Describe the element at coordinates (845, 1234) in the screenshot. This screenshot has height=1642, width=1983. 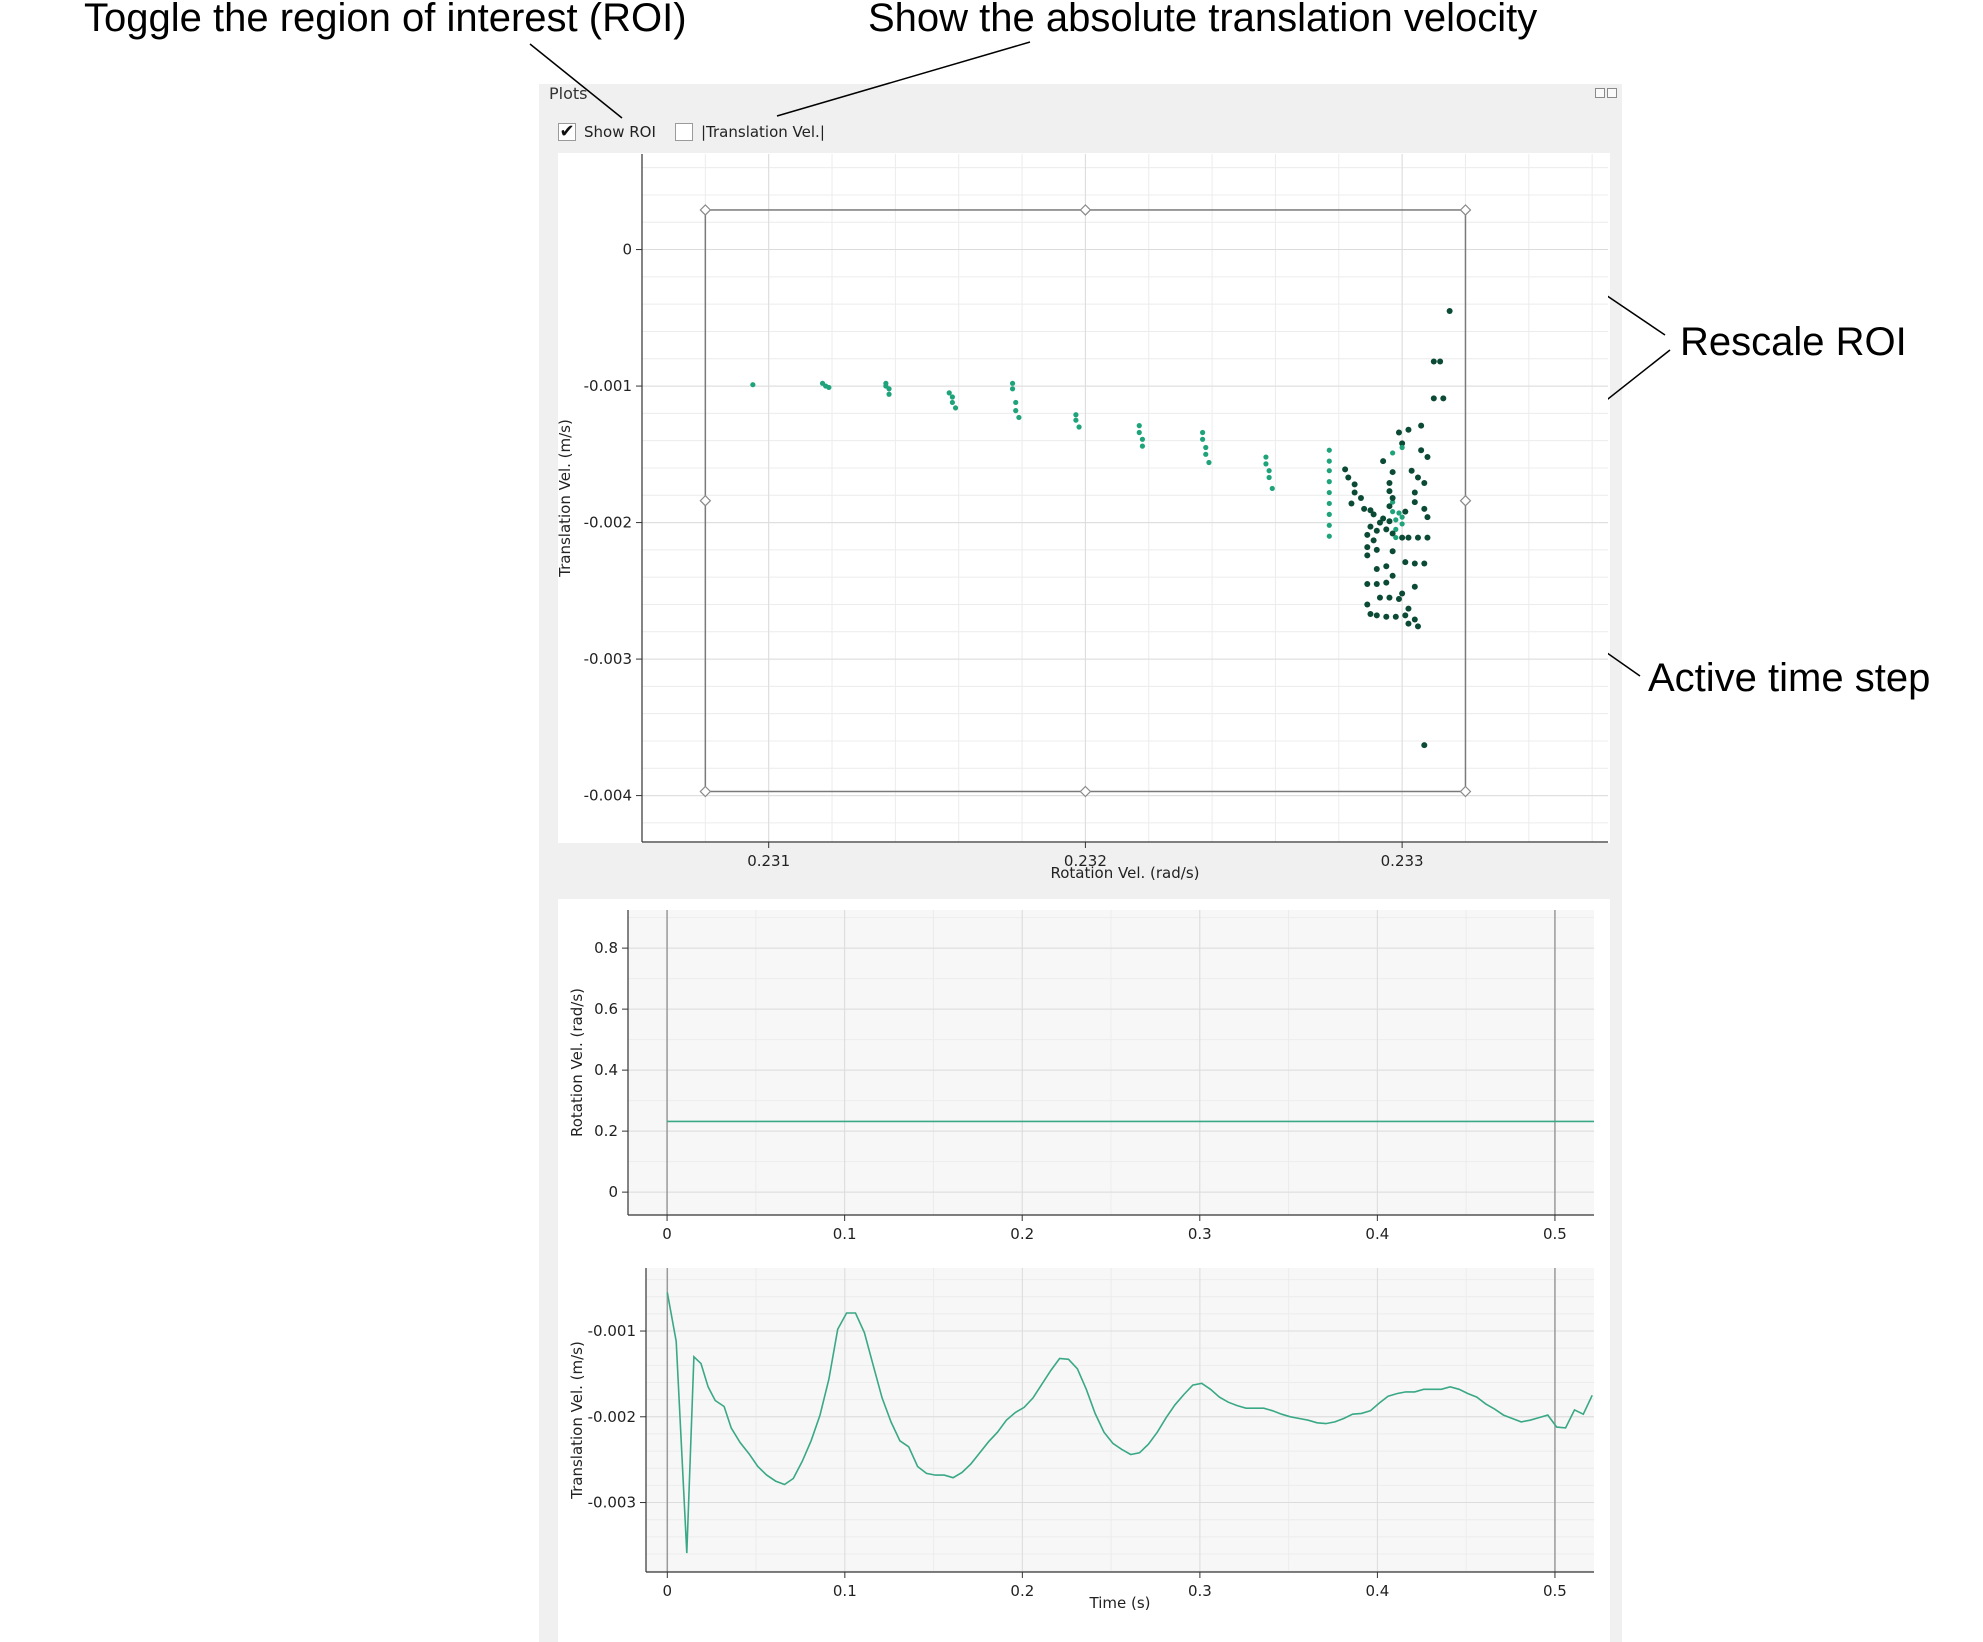
I see `x-tick-label: 0.1` at that location.